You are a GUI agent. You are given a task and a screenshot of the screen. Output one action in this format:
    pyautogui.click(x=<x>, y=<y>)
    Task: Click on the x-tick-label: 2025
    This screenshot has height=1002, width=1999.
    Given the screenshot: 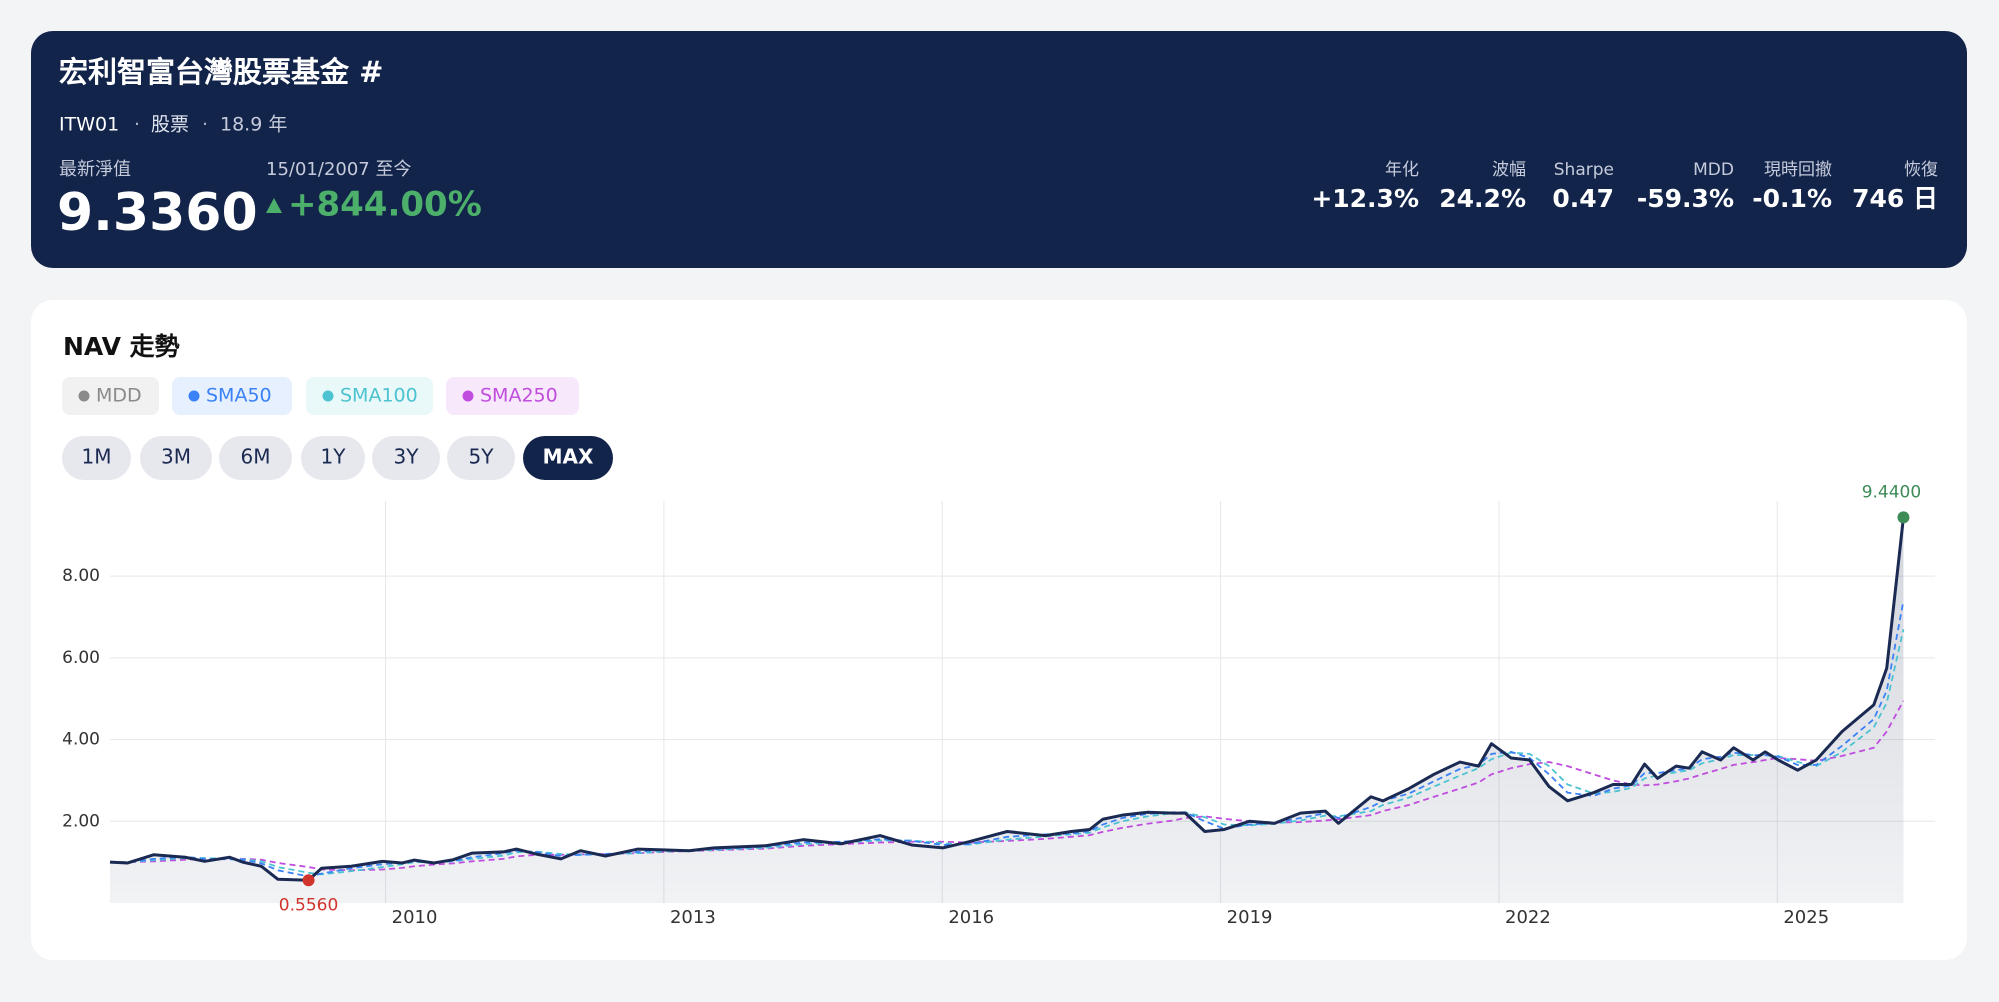 What is the action you would take?
    pyautogui.click(x=1806, y=917)
    